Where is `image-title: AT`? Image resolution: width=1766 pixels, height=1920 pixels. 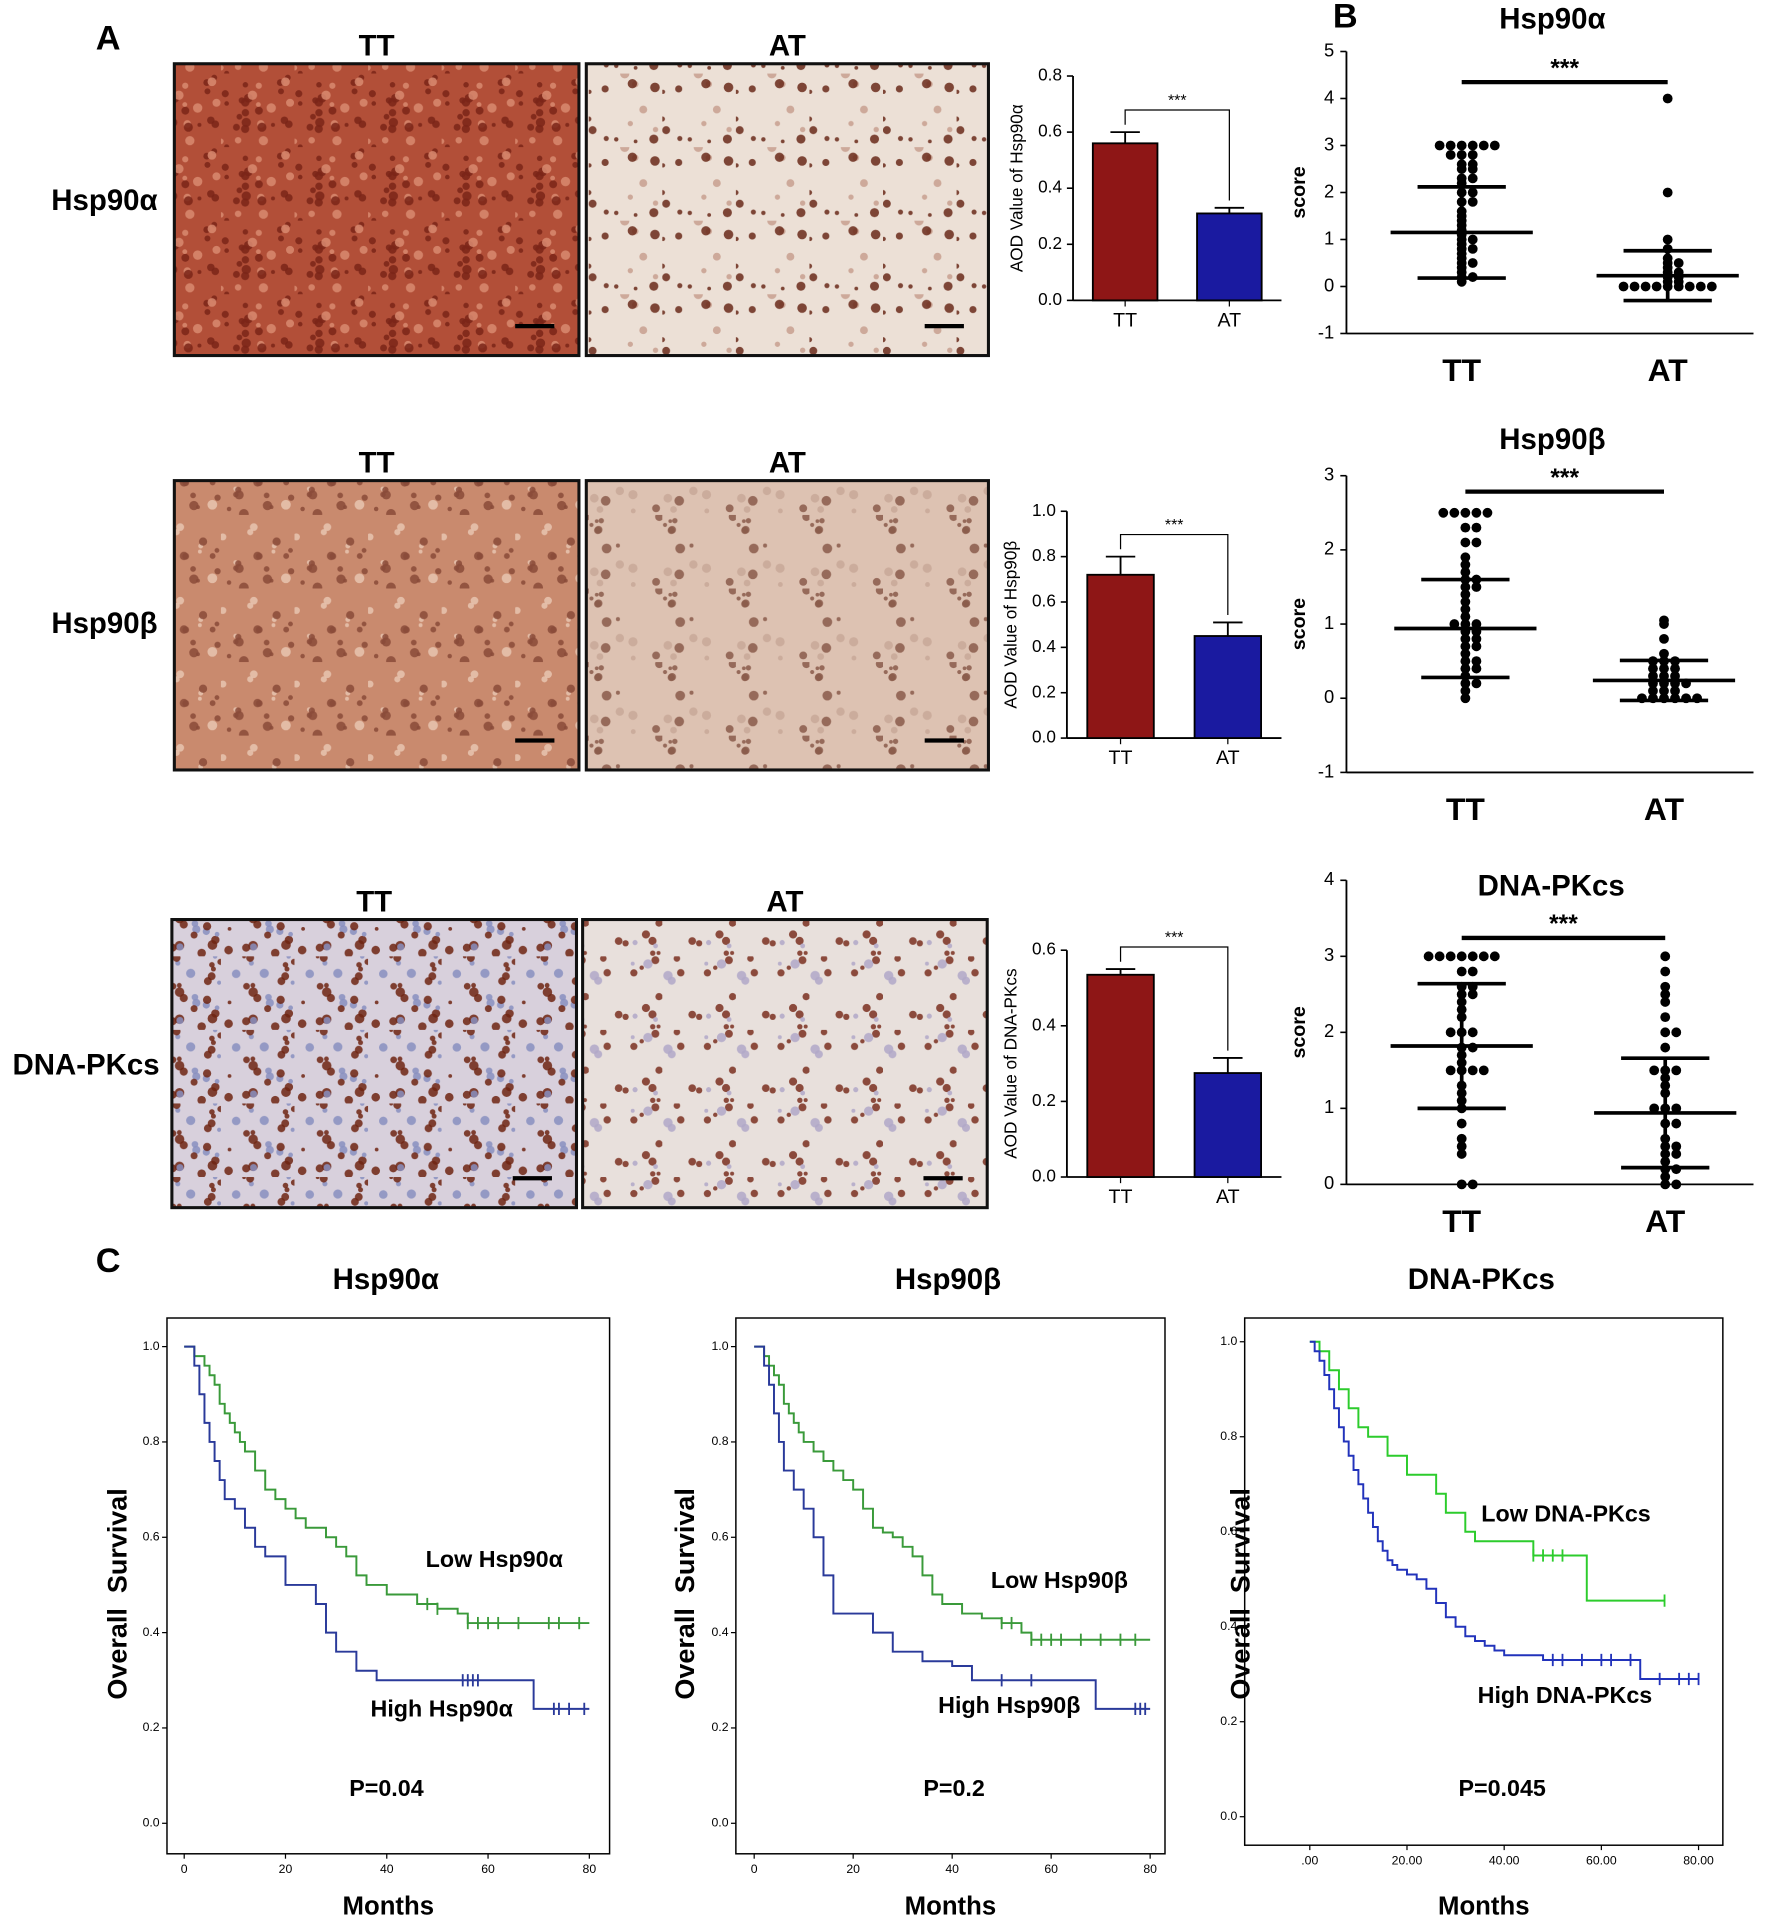
image-title: AT is located at coordinates (784, 901).